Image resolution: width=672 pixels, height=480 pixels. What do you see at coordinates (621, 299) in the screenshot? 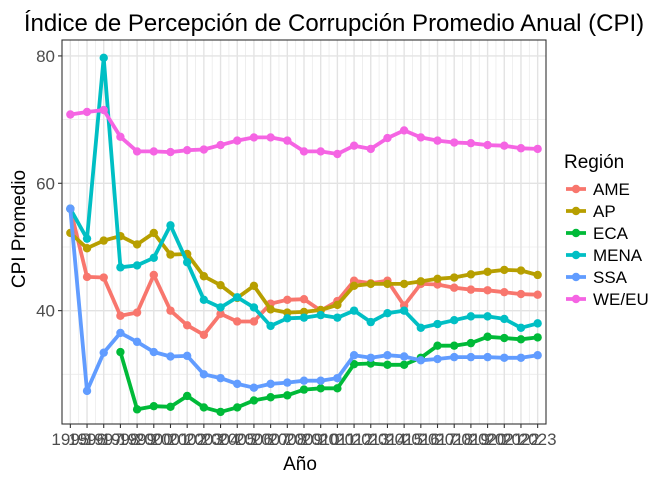
I see `legend-label: WE/EU` at bounding box center [621, 299].